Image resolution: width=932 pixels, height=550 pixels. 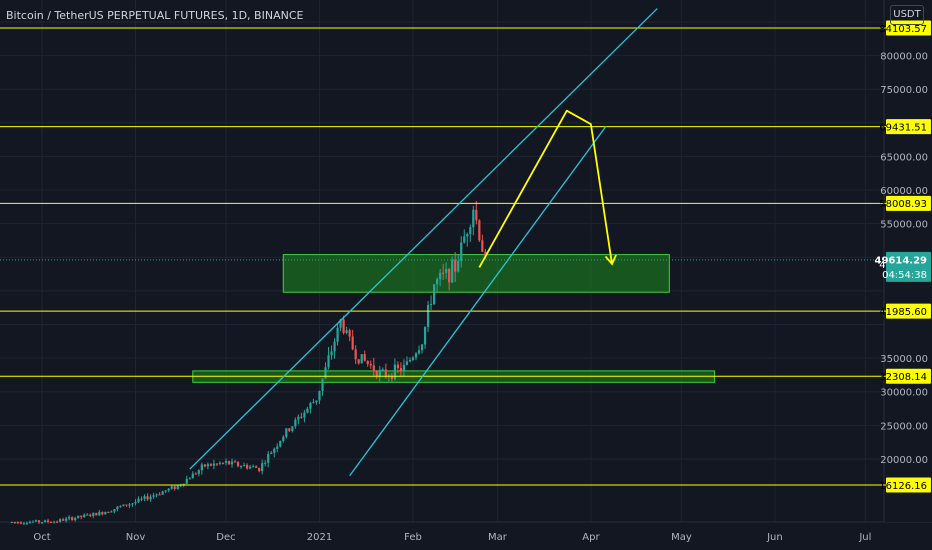 What do you see at coordinates (498, 537) in the screenshot?
I see `time-tick-label: Mar` at bounding box center [498, 537].